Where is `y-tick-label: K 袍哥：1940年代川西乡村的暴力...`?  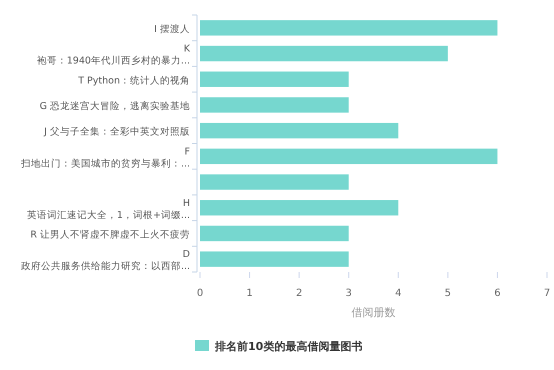
y-tick-label: K 袍哥：1940年代川西乡村的暴力... is located at coordinates (113, 55).